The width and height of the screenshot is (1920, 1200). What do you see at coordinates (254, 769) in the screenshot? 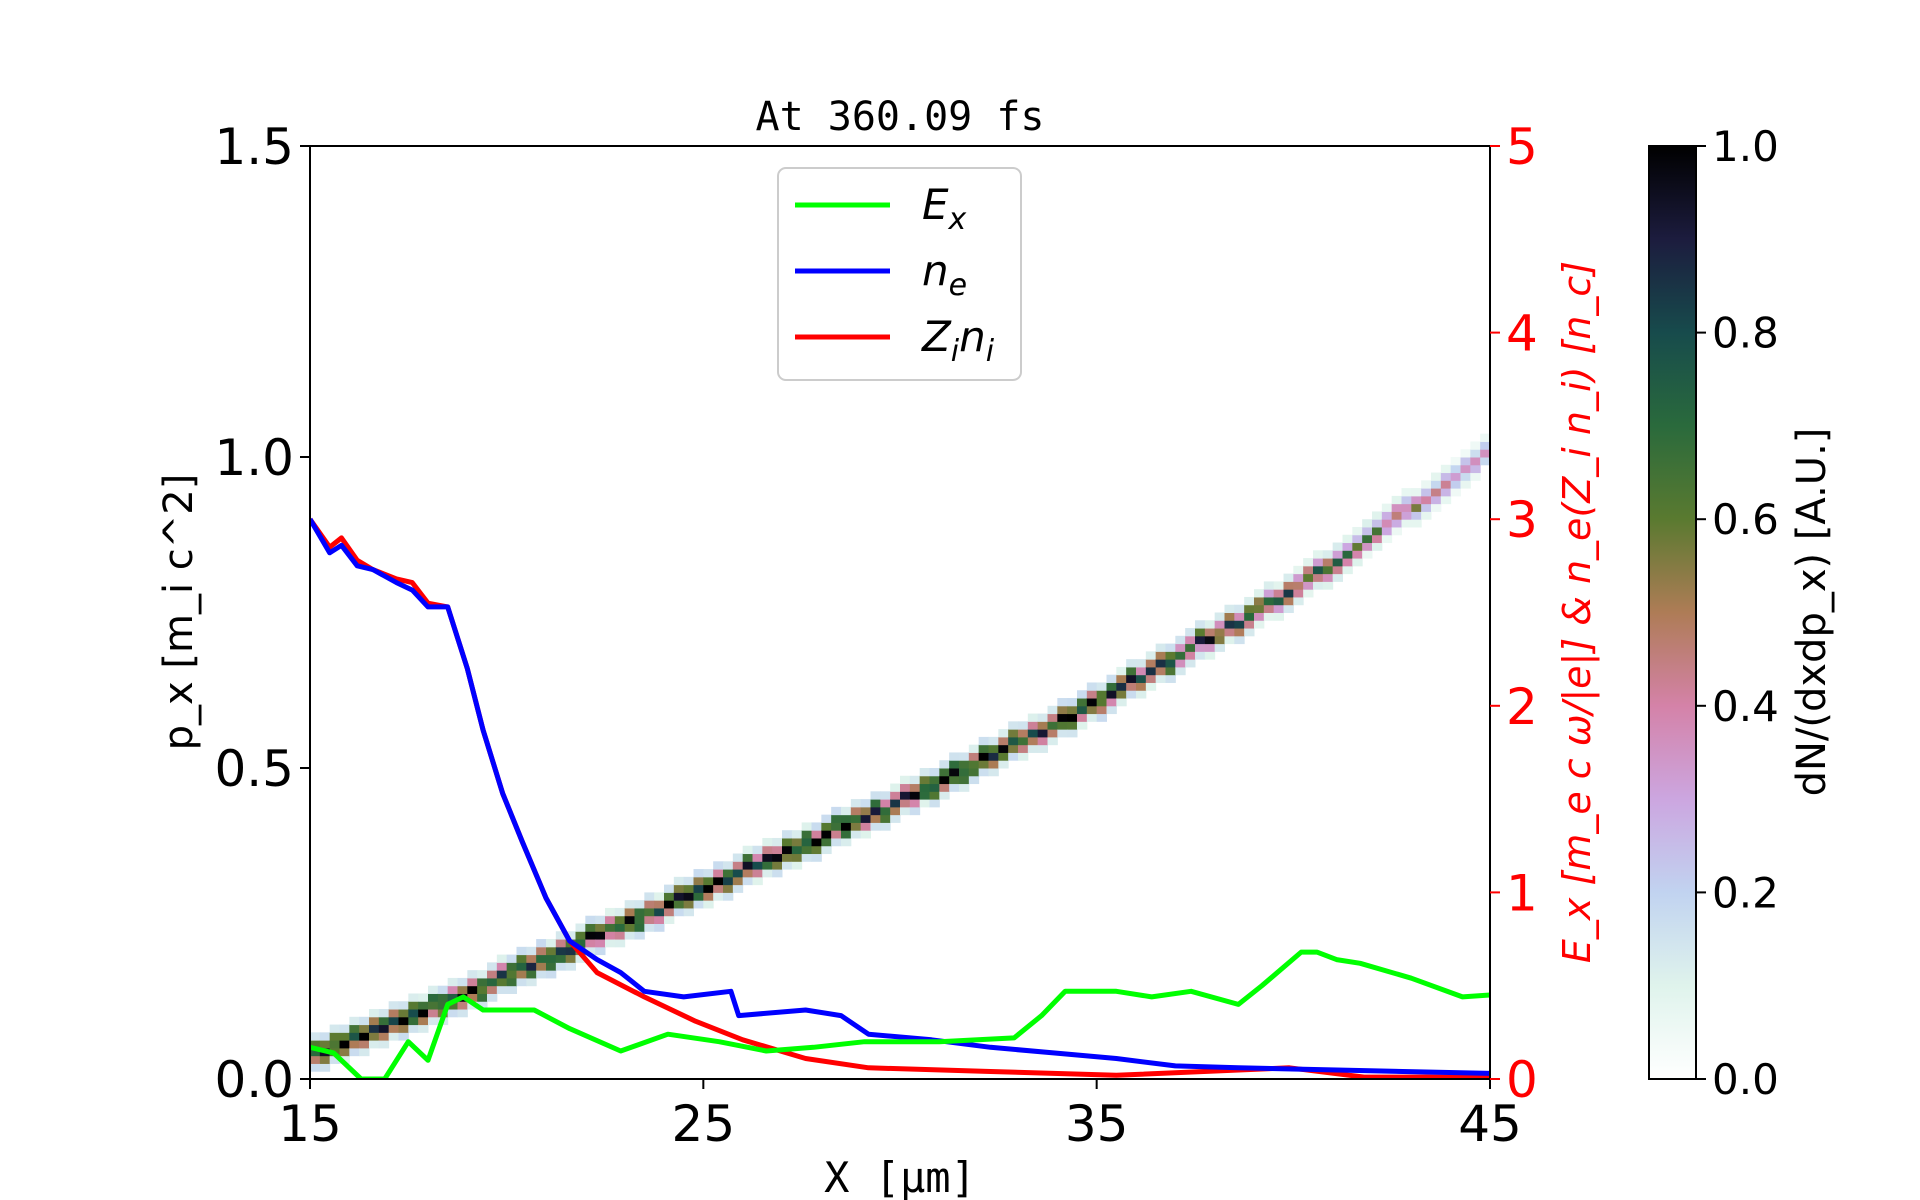
I see `left-y-tick-label: 0.5` at bounding box center [254, 769].